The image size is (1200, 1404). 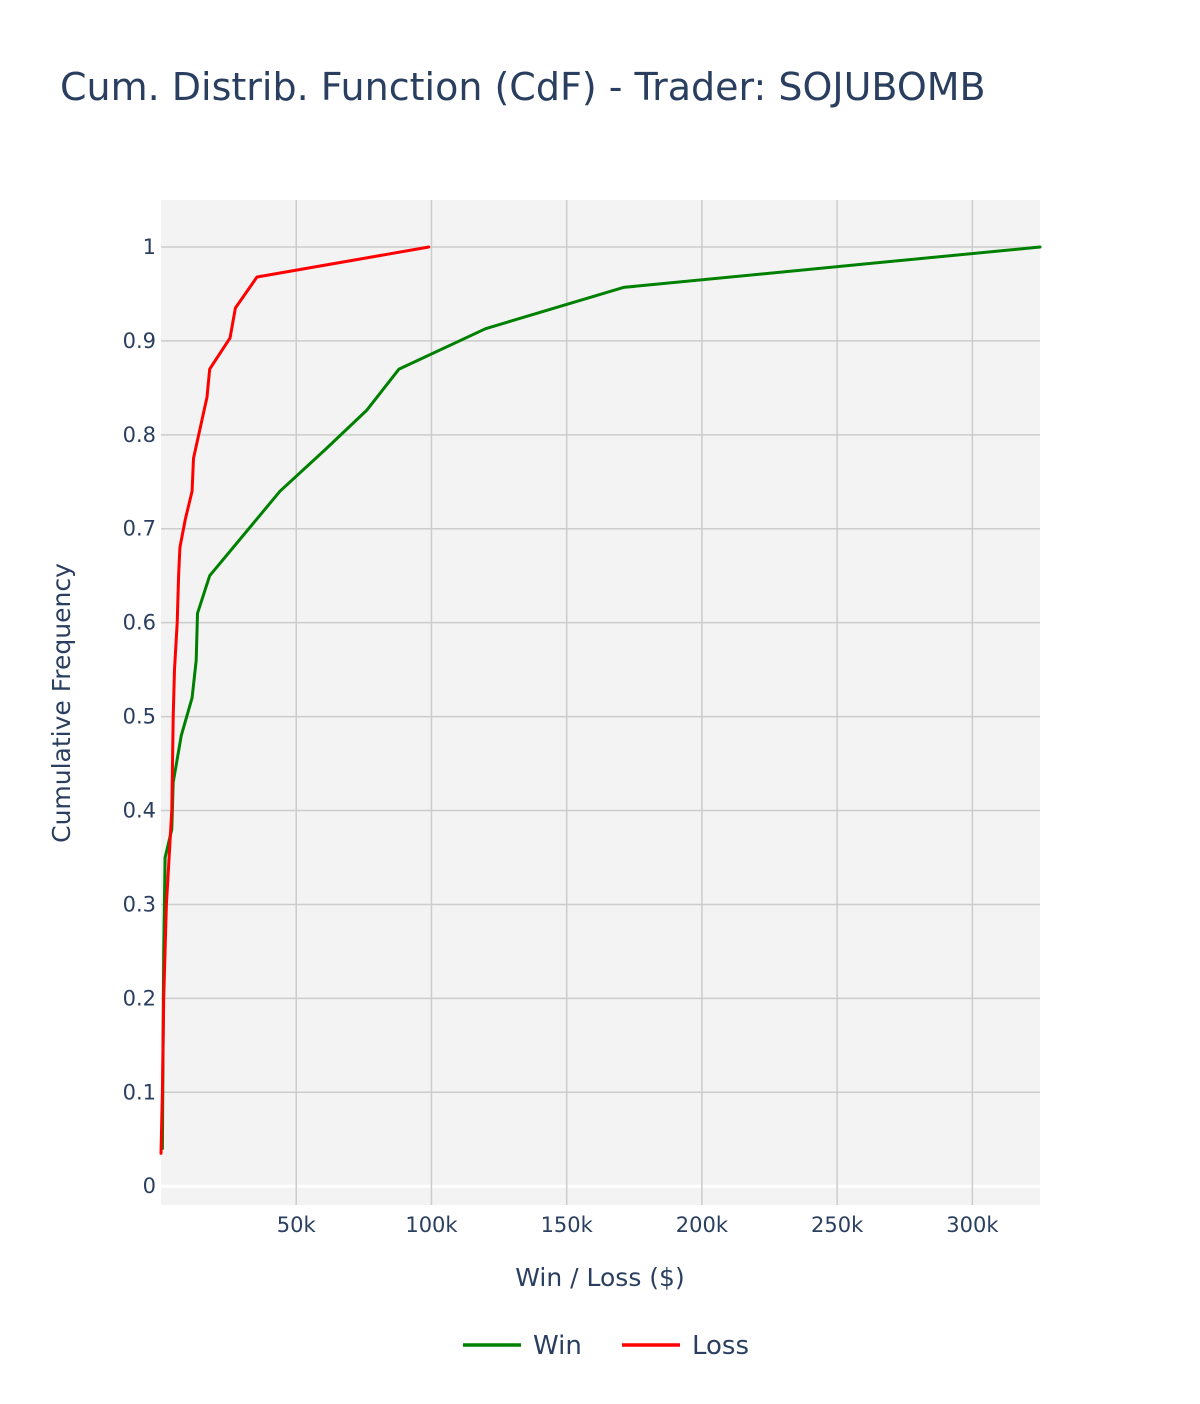 I want to click on legend-item-win: Win, so click(x=522, y=1346).